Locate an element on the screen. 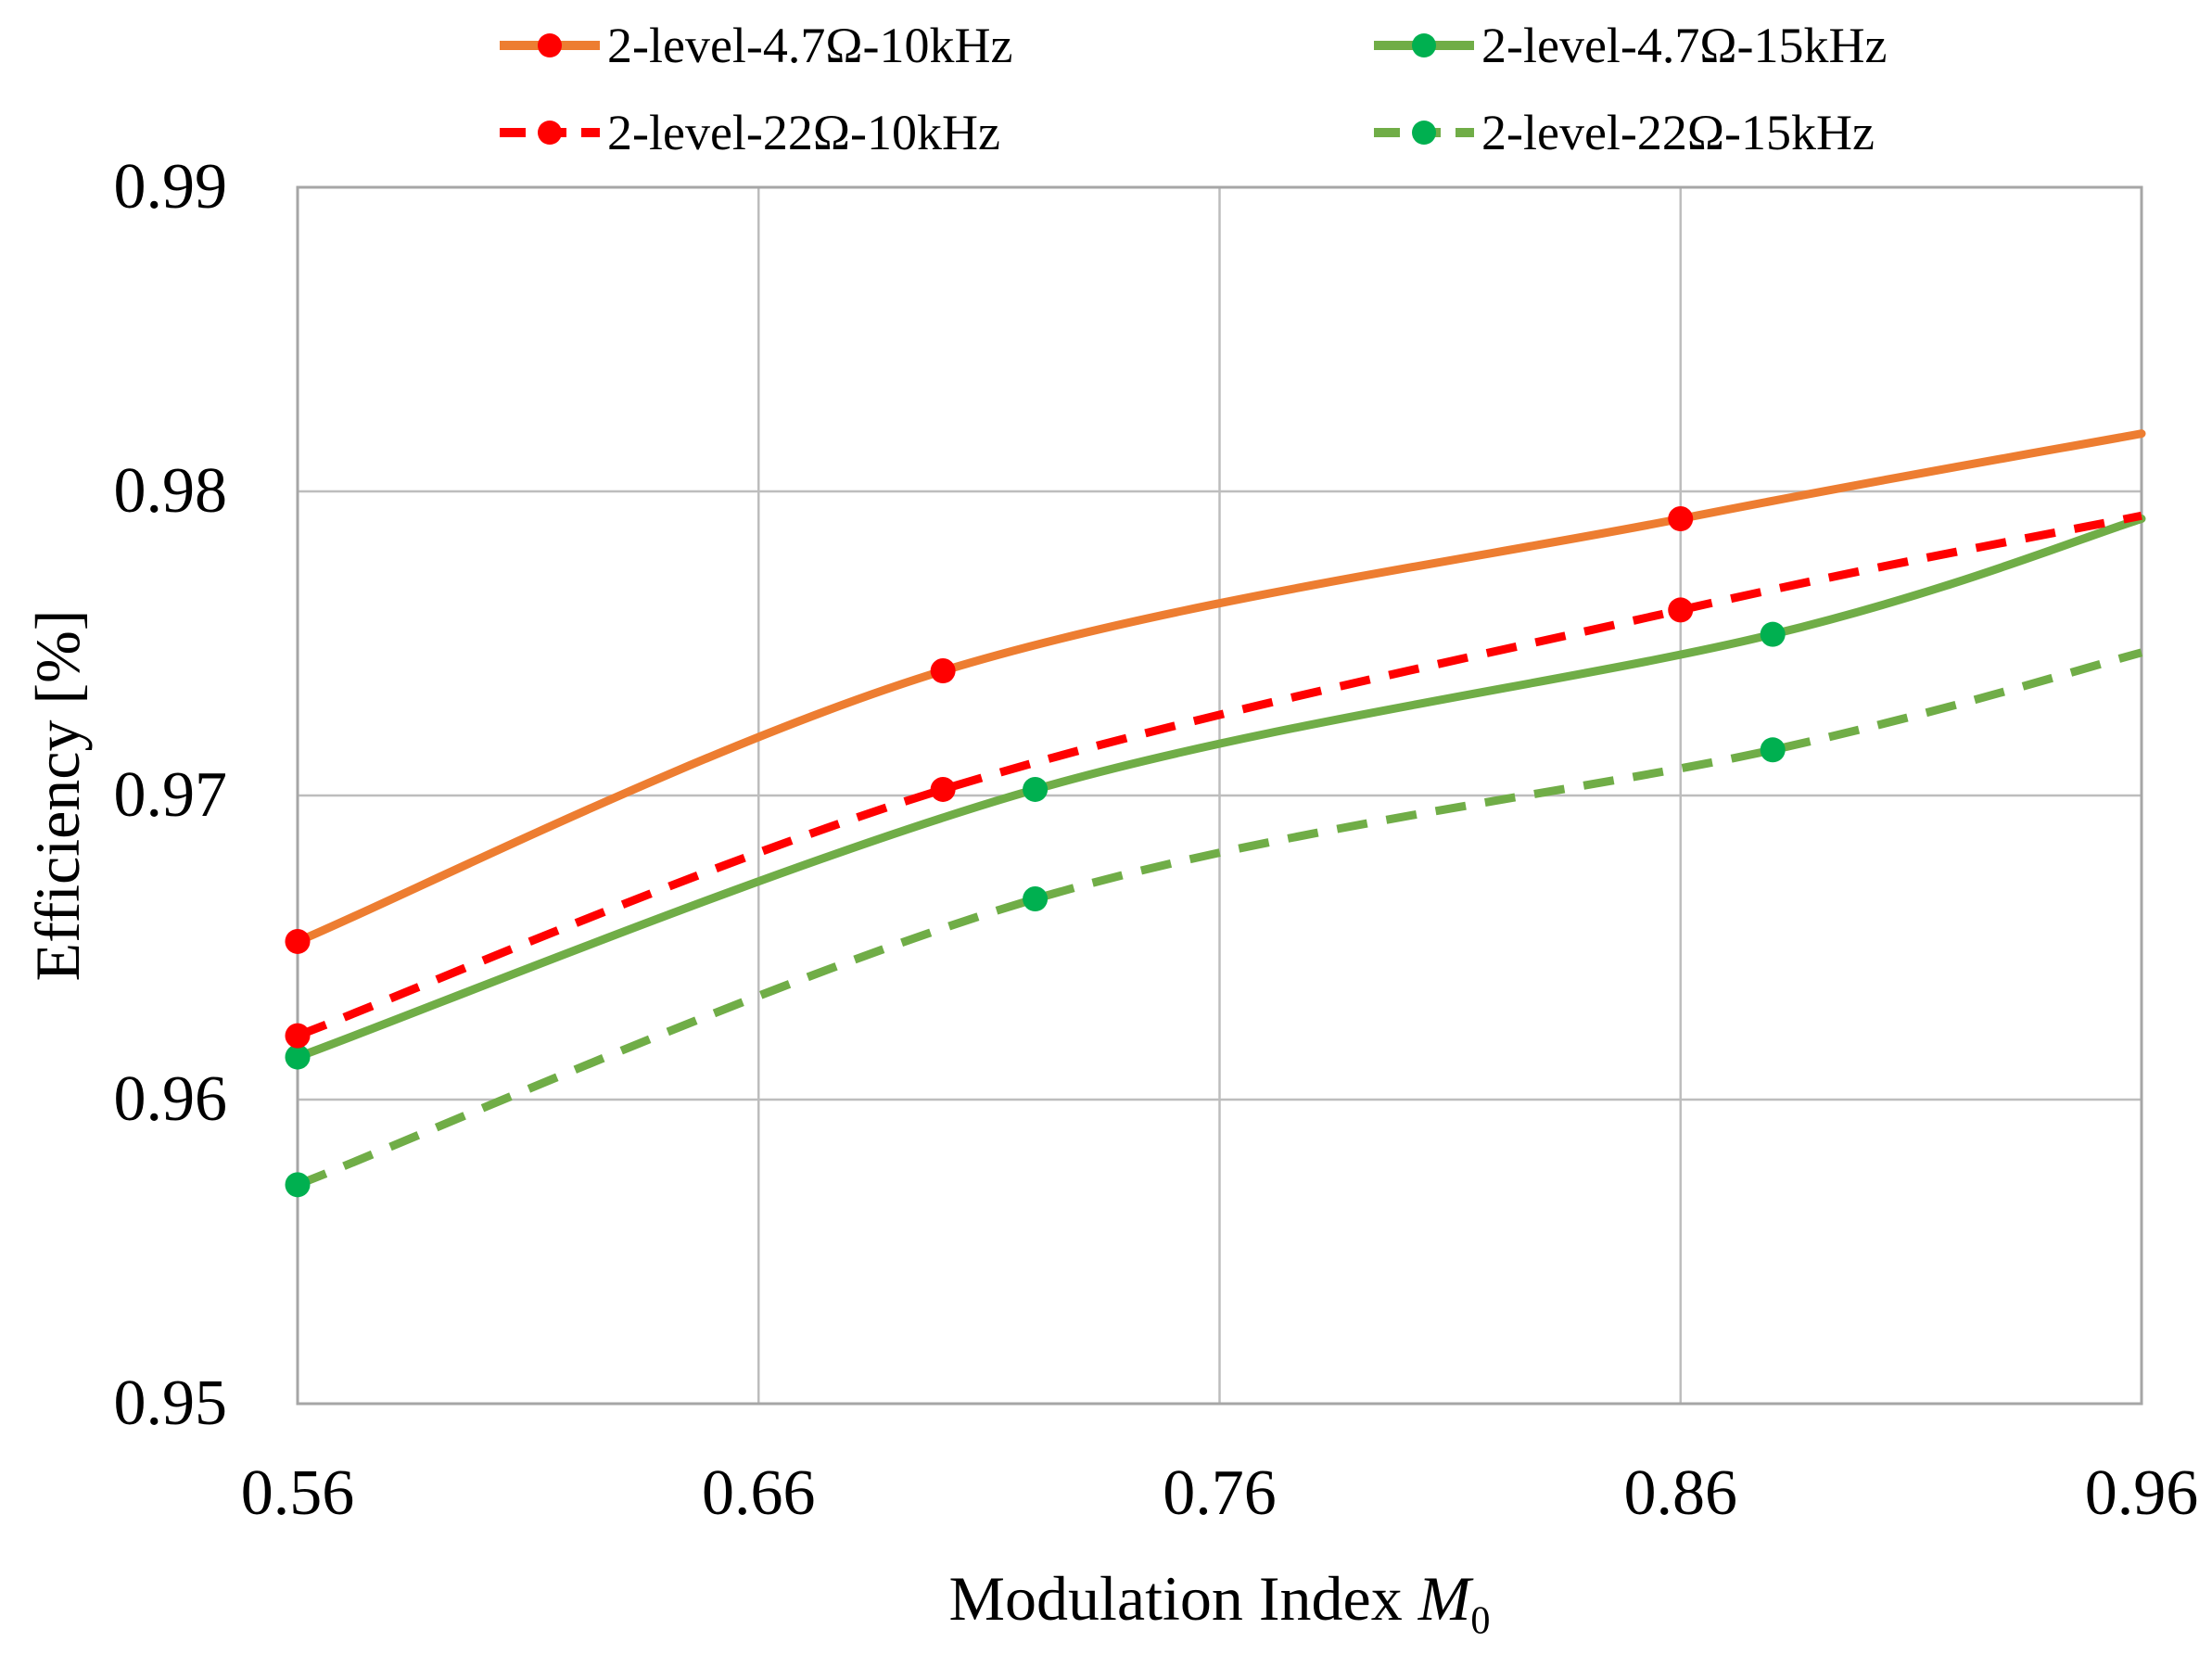  x-tick-label: 0.56 is located at coordinates (297, 1493).